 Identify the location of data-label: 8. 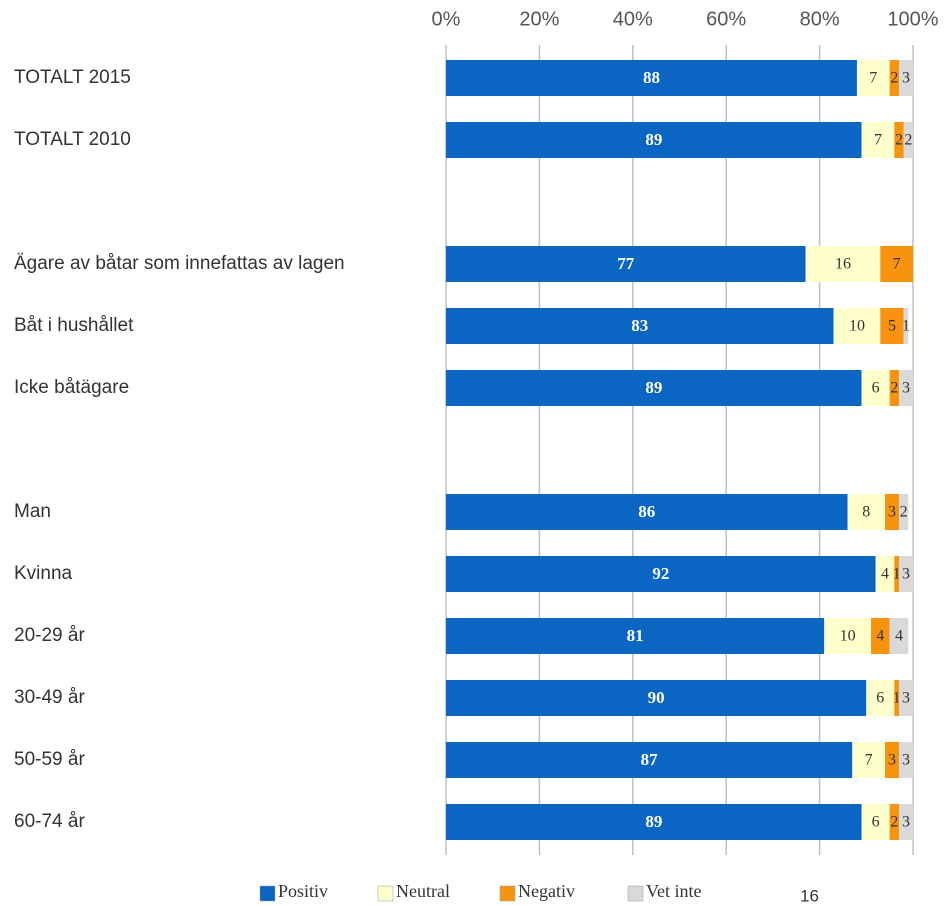
(866, 512).